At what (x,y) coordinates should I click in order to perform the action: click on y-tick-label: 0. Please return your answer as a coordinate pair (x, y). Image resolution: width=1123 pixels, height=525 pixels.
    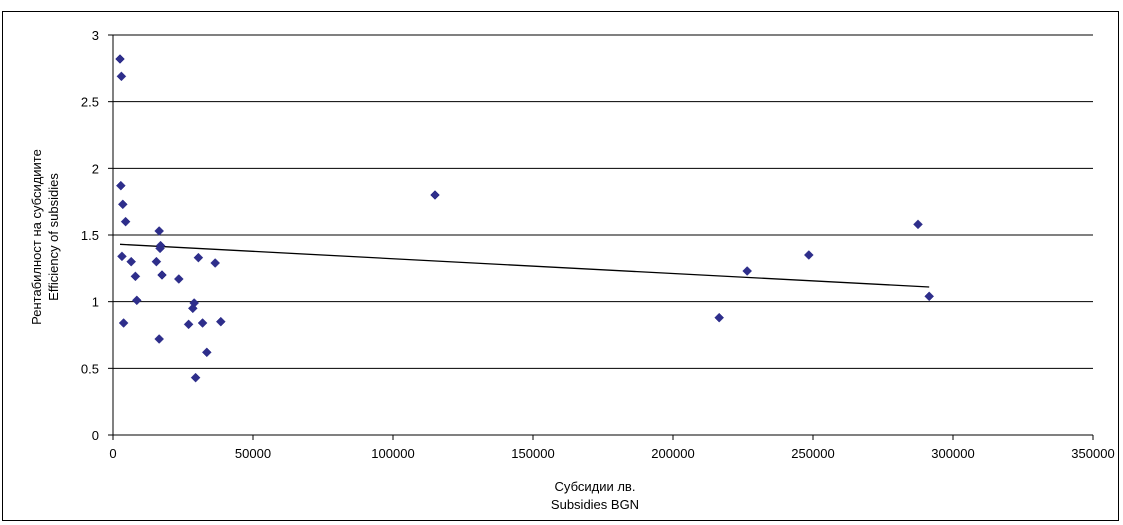
    Looking at the image, I should click on (95, 435).